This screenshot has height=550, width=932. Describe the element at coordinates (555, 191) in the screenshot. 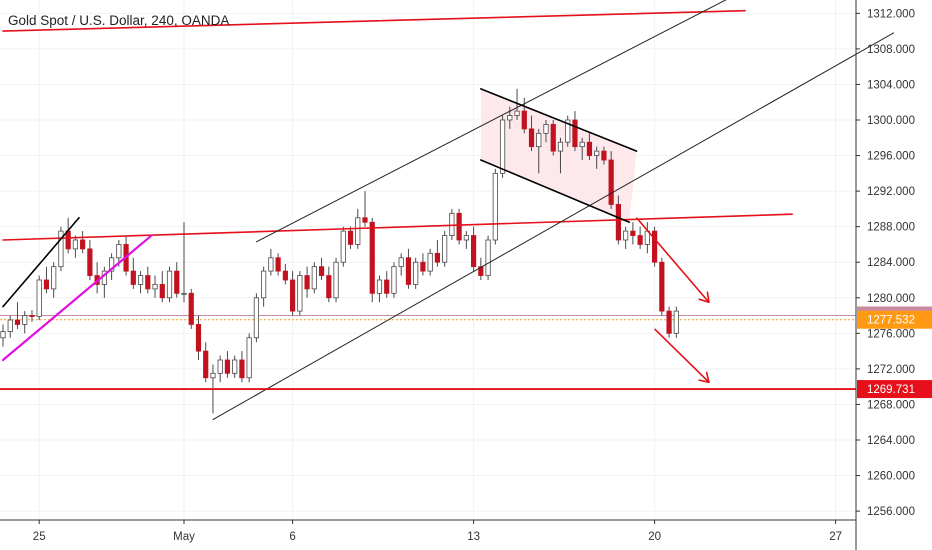

I see `flag-lower-line` at that location.